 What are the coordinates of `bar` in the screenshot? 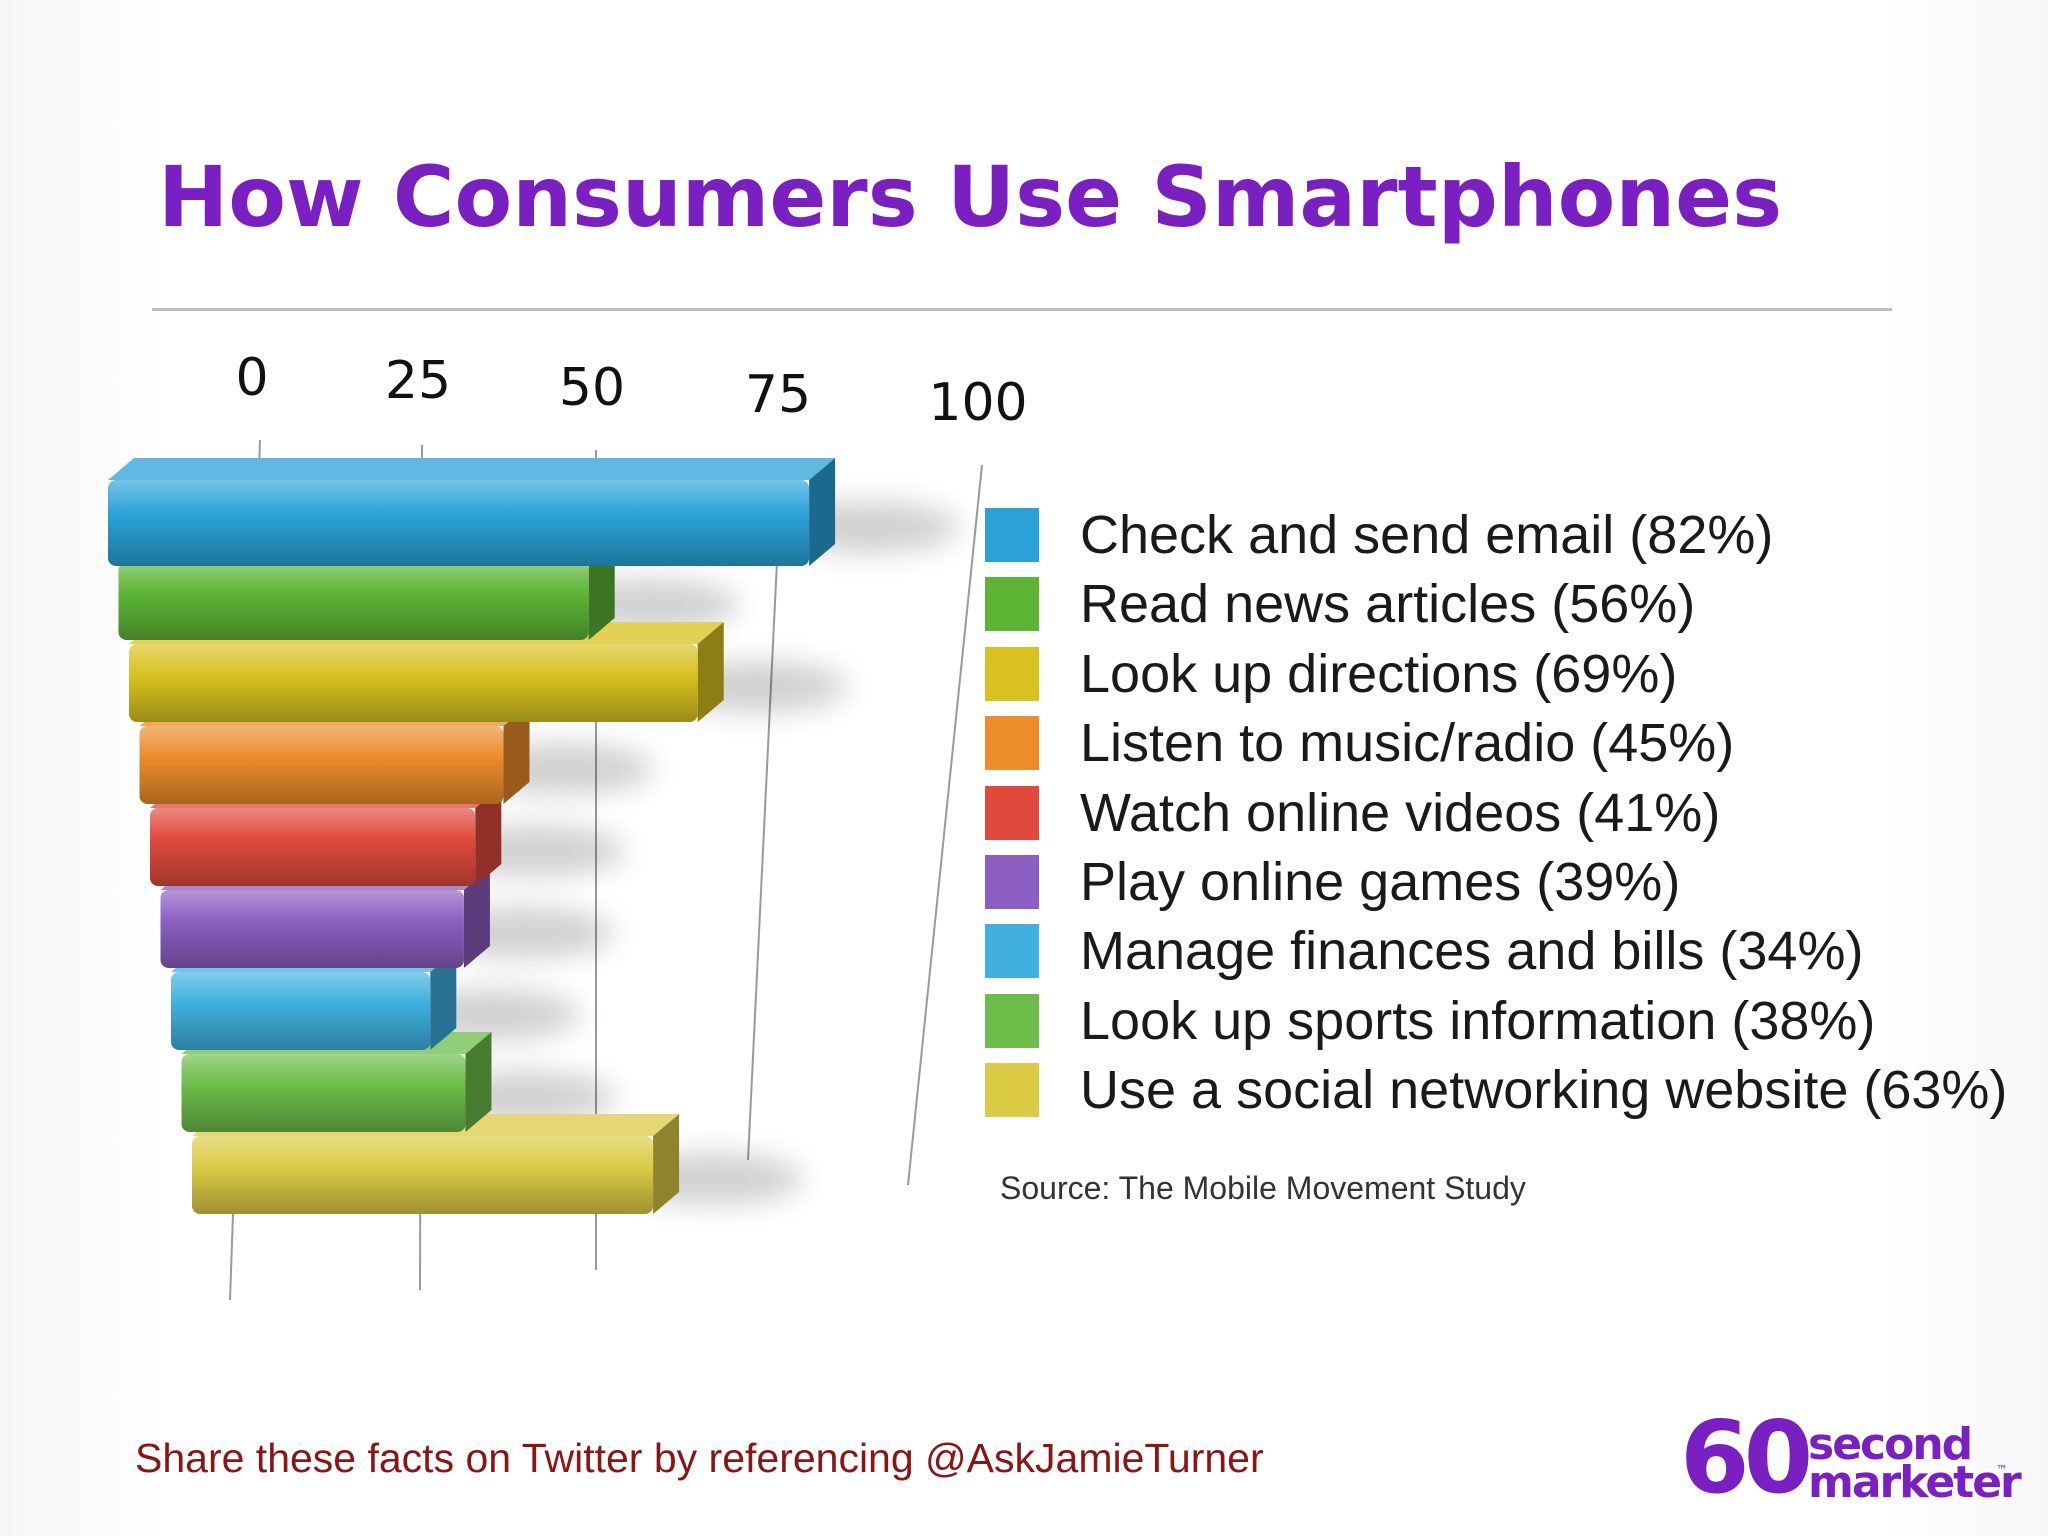 It's located at (472, 512).